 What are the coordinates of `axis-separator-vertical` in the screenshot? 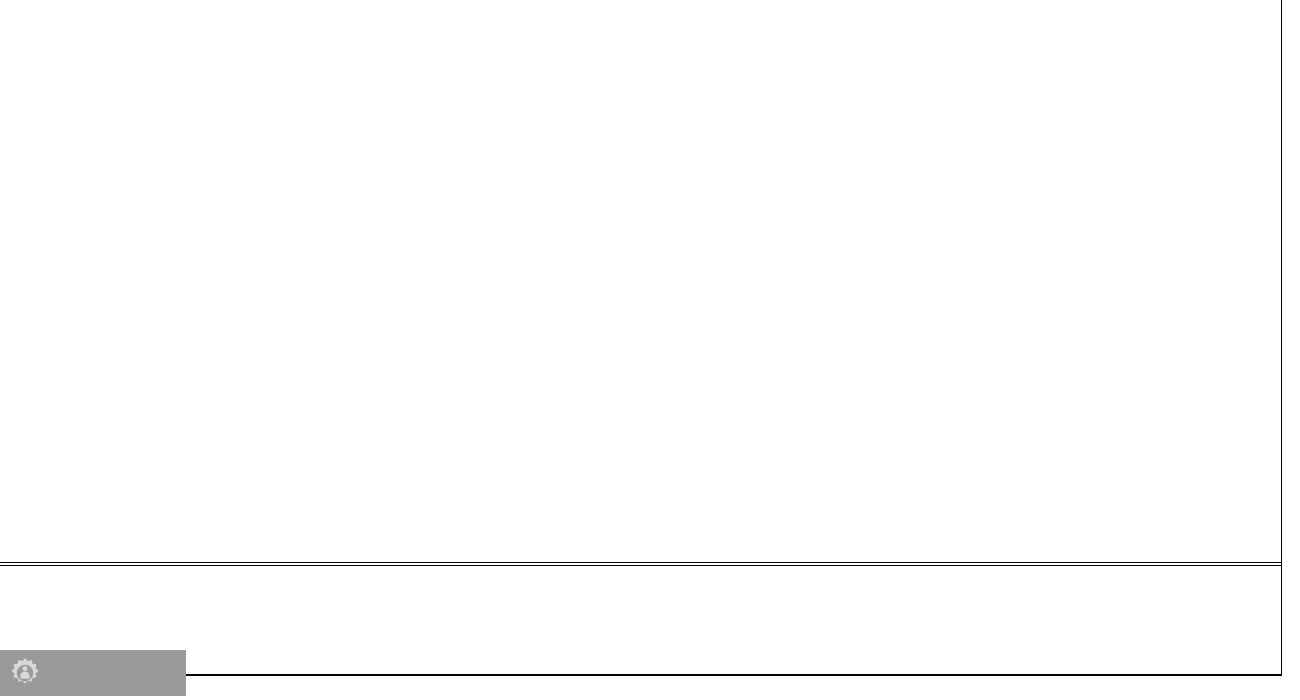 It's located at (1281, 338).